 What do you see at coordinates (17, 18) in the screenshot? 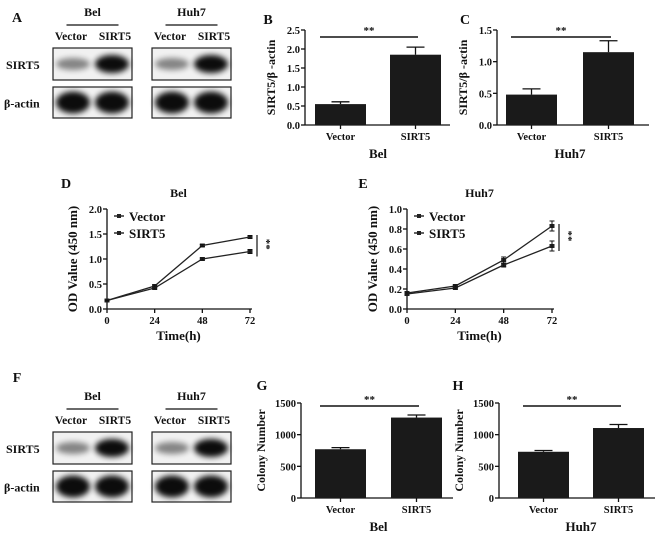
I see `panel-label-a: A` at bounding box center [17, 18].